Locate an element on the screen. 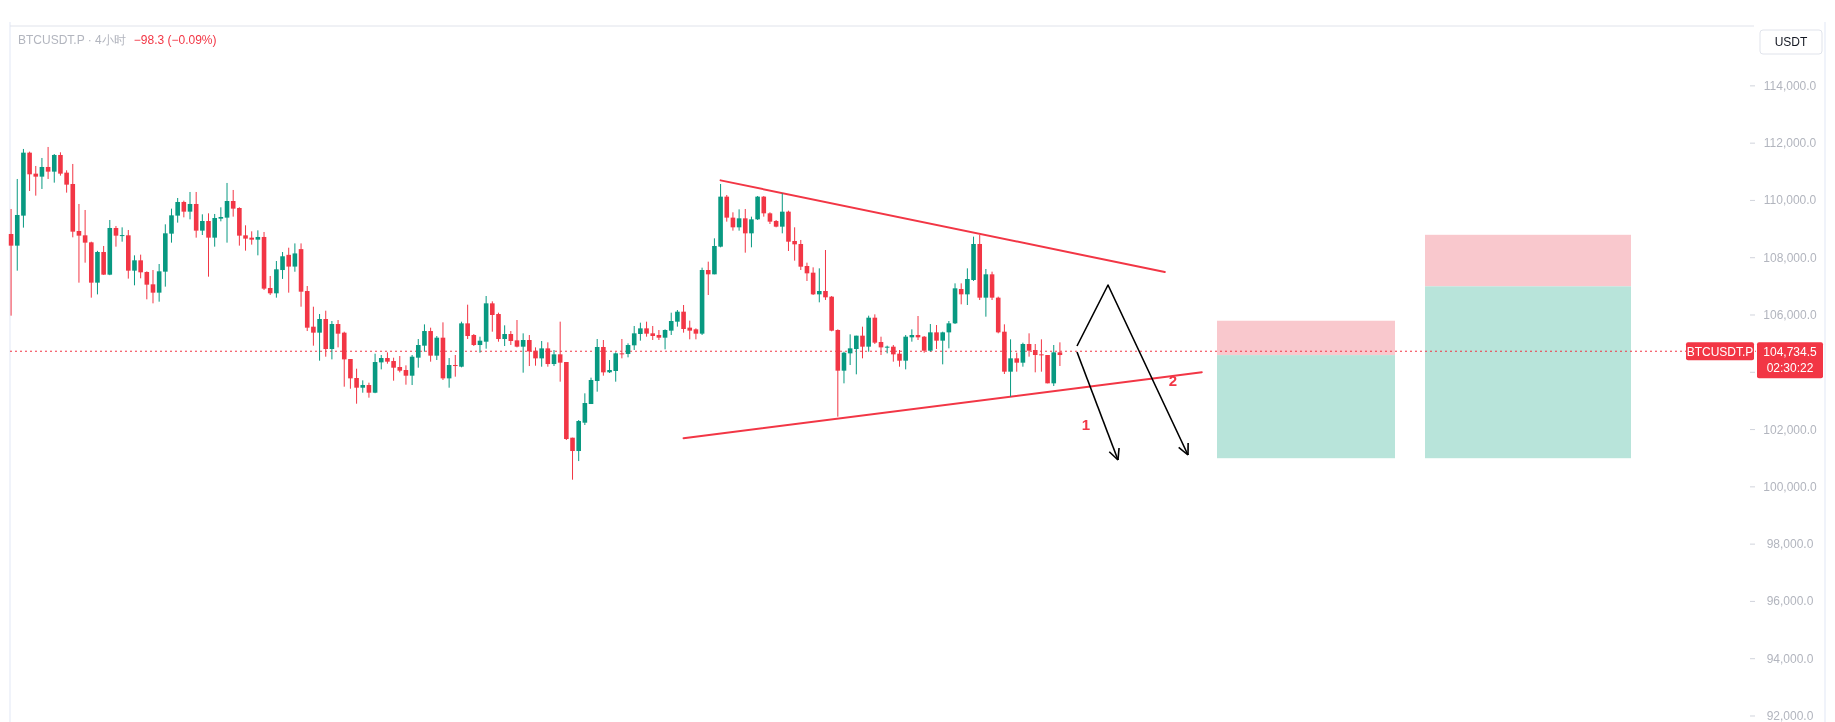 The width and height of the screenshot is (1835, 722). annotation: 2 is located at coordinates (1173, 380).